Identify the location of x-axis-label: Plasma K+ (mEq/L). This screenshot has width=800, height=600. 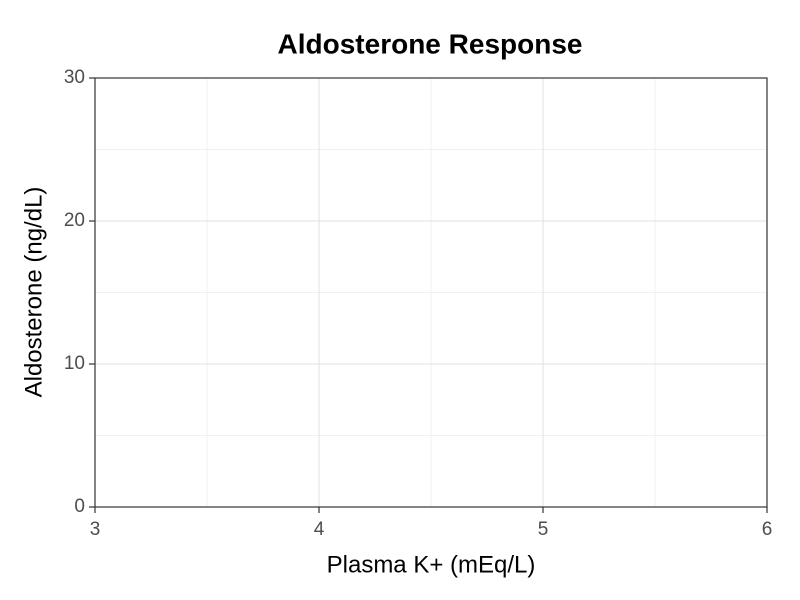
(431, 564).